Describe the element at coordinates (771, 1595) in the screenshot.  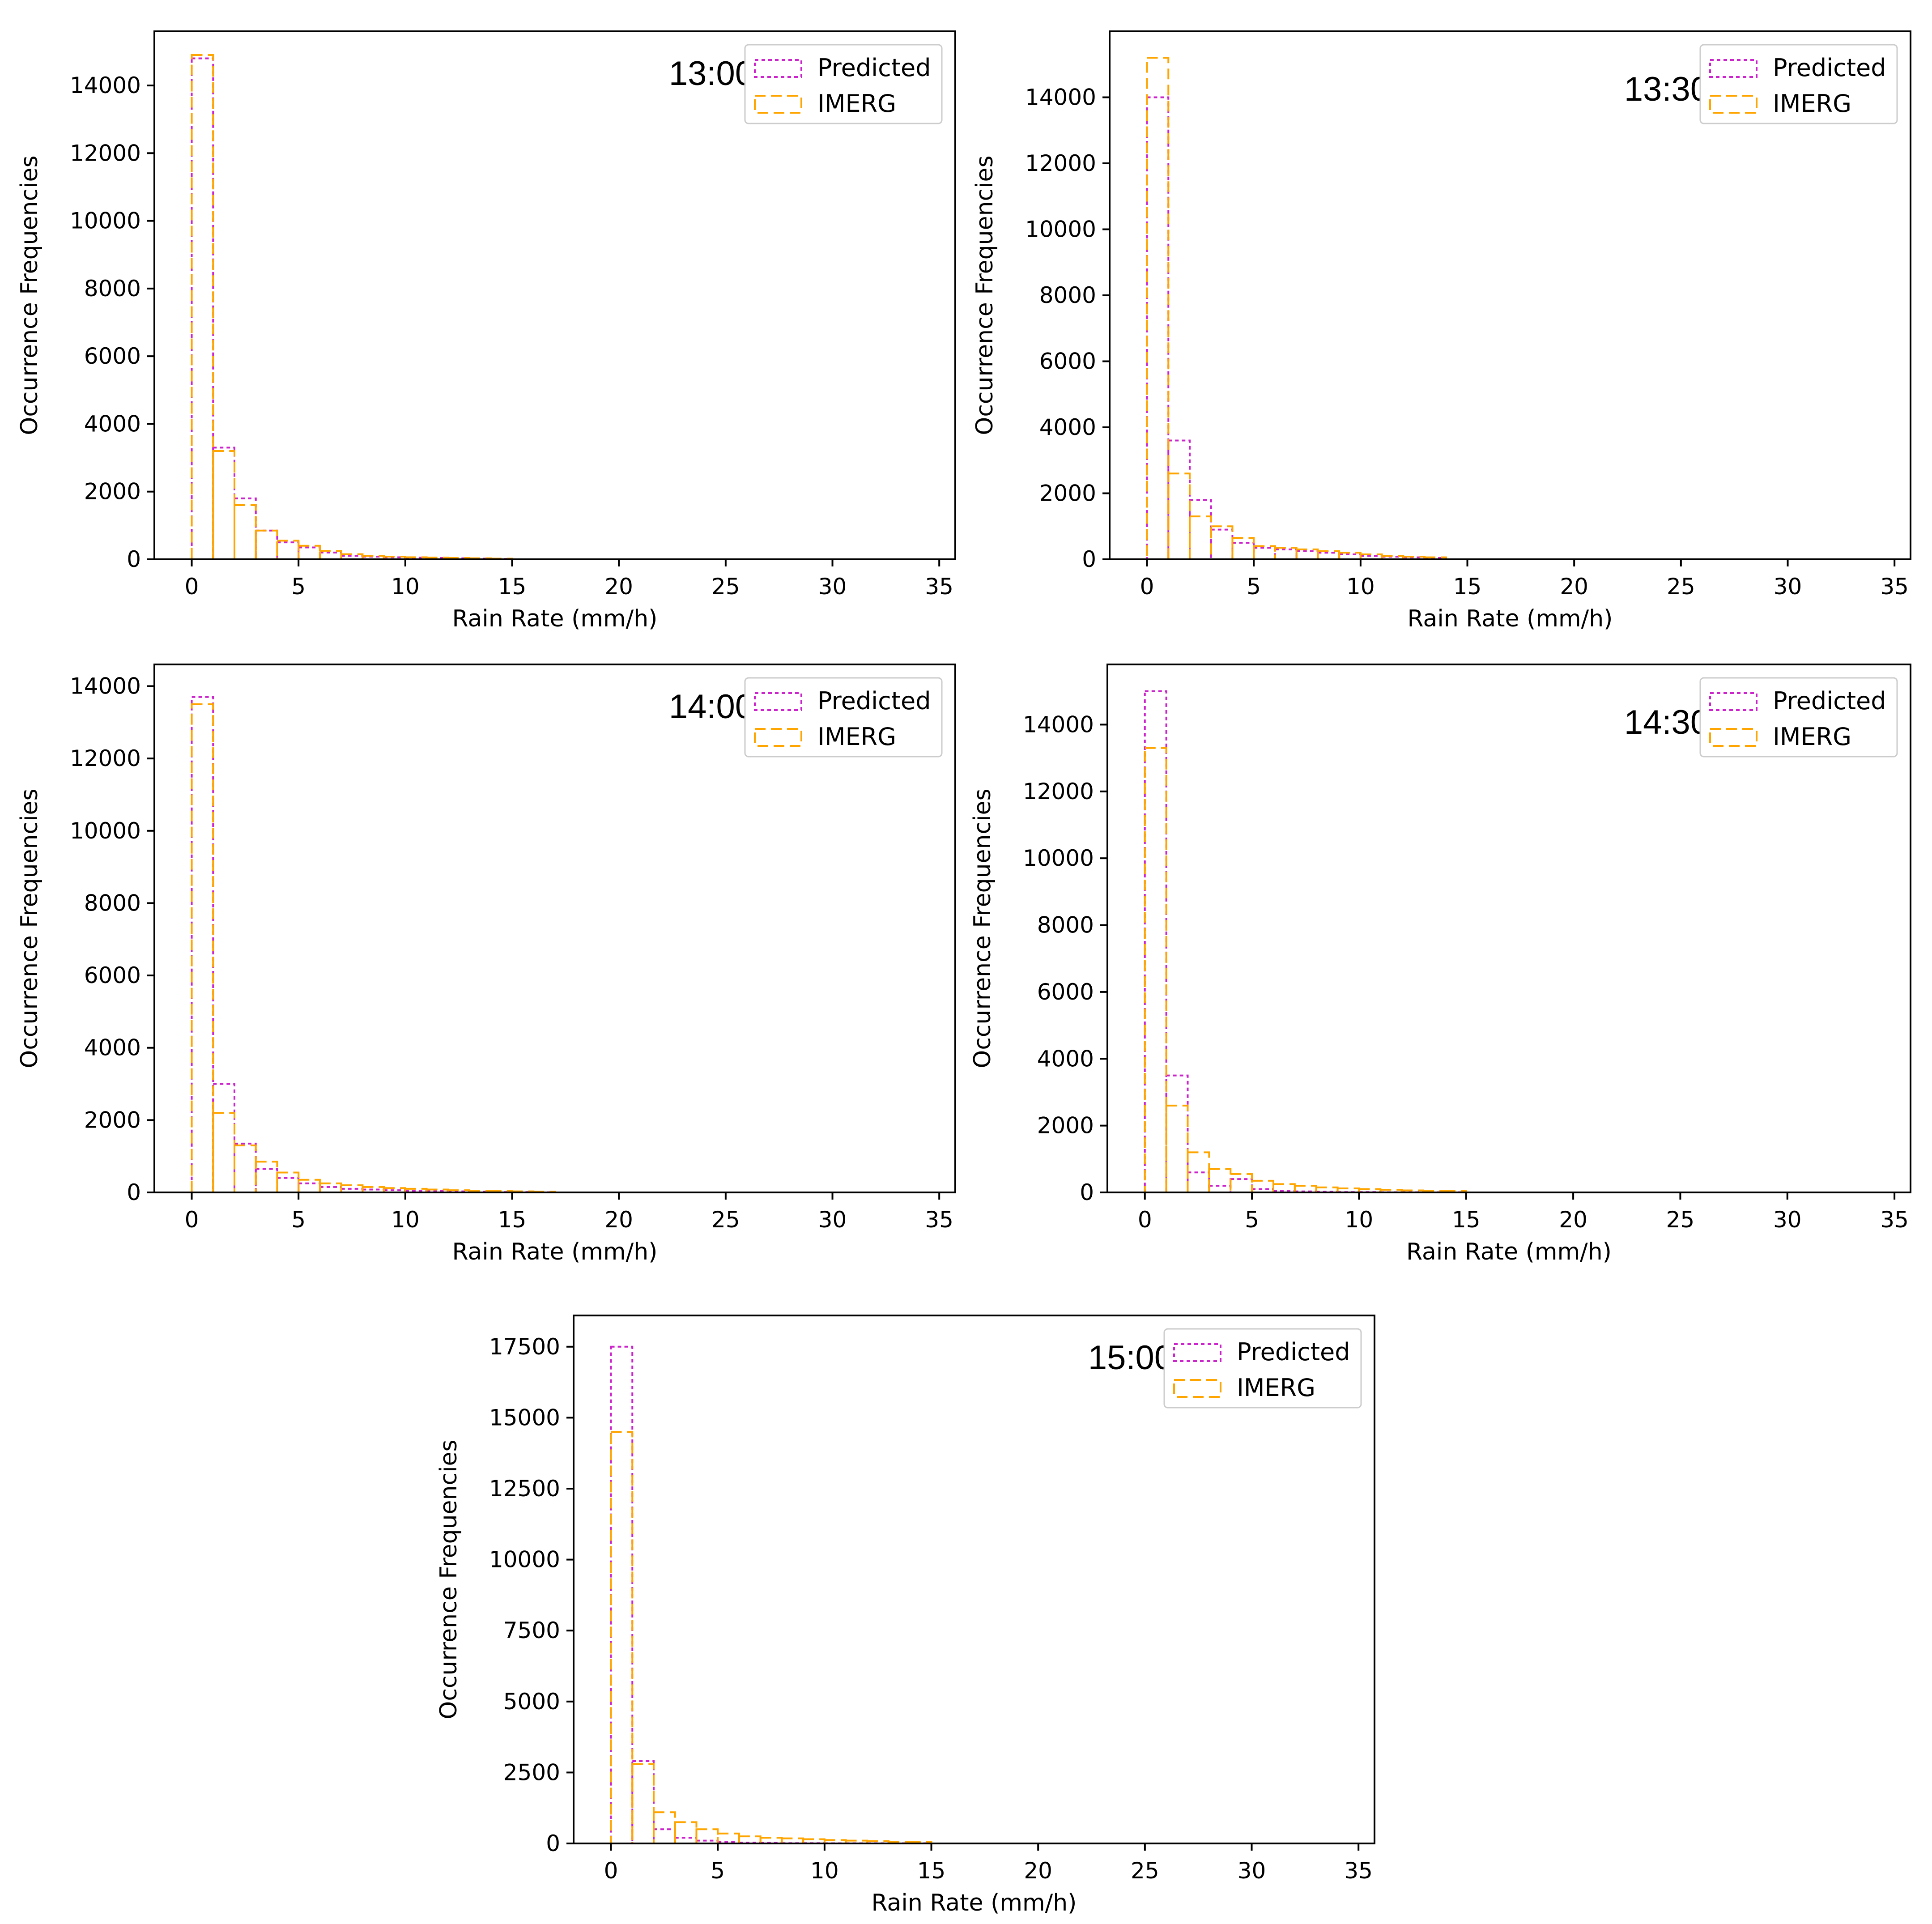
I see `histogram-bars` at that location.